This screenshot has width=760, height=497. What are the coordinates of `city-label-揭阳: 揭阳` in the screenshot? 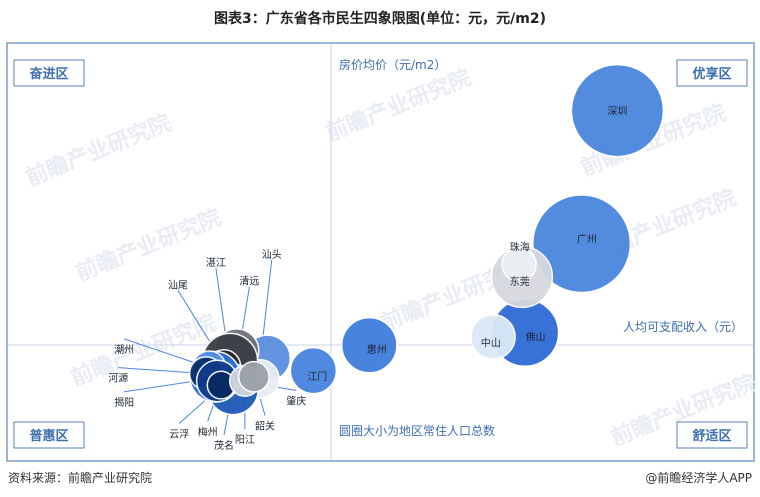 It's located at (124, 402).